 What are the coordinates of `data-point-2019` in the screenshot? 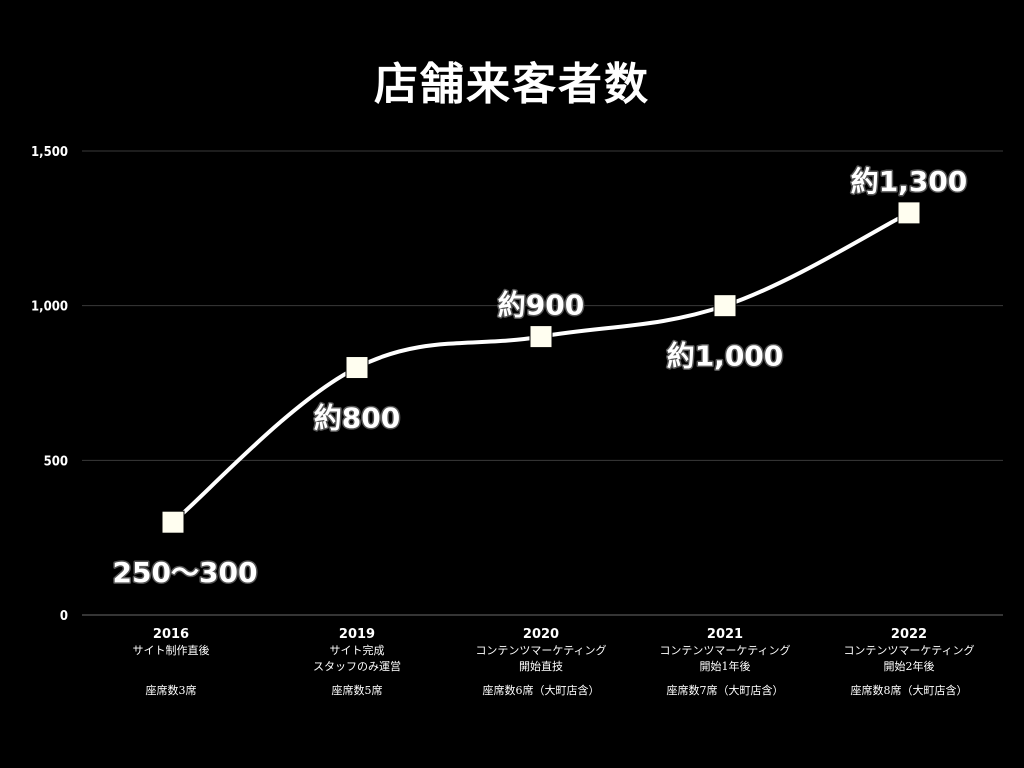 It's located at (357, 368).